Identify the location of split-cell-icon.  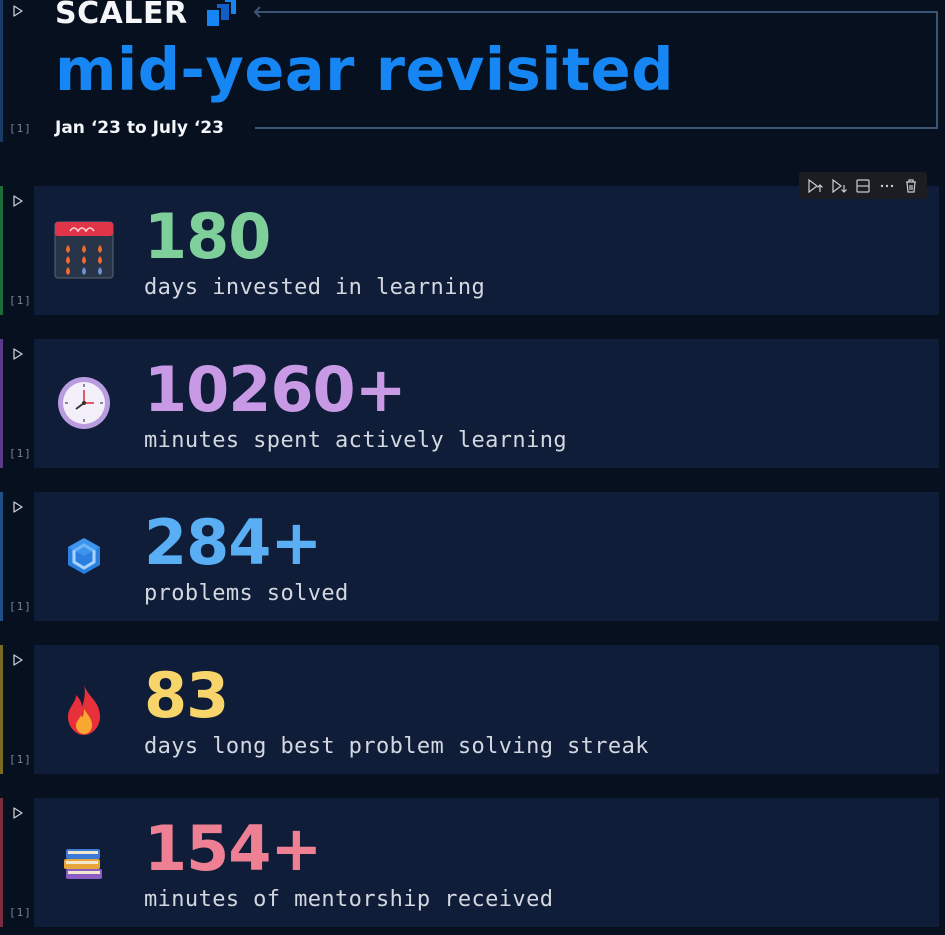
(863, 186).